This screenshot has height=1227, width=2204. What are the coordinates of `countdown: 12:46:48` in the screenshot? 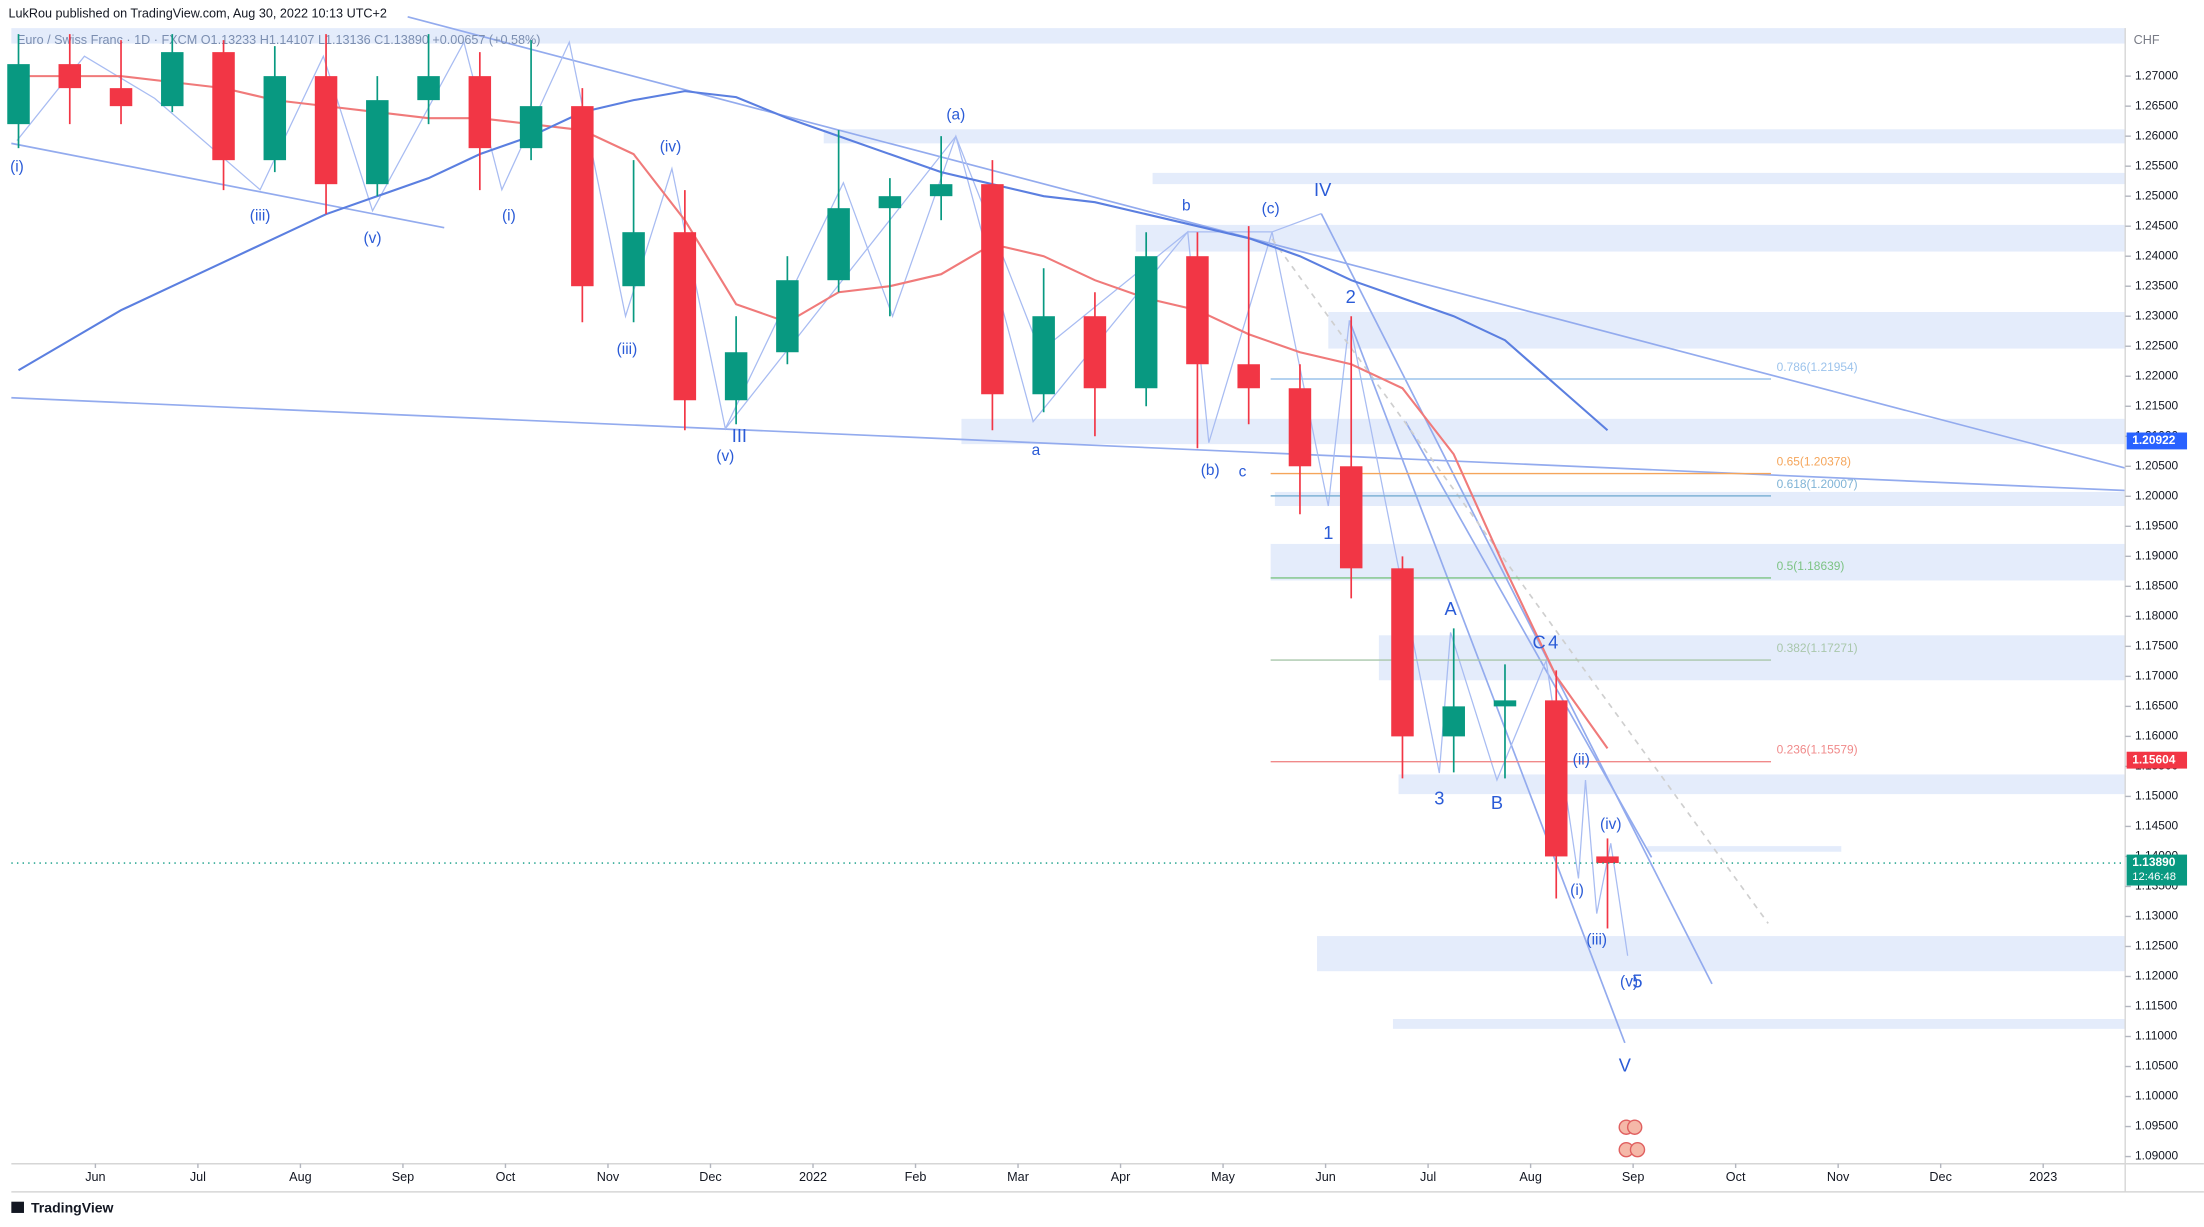 It's located at (2154, 877).